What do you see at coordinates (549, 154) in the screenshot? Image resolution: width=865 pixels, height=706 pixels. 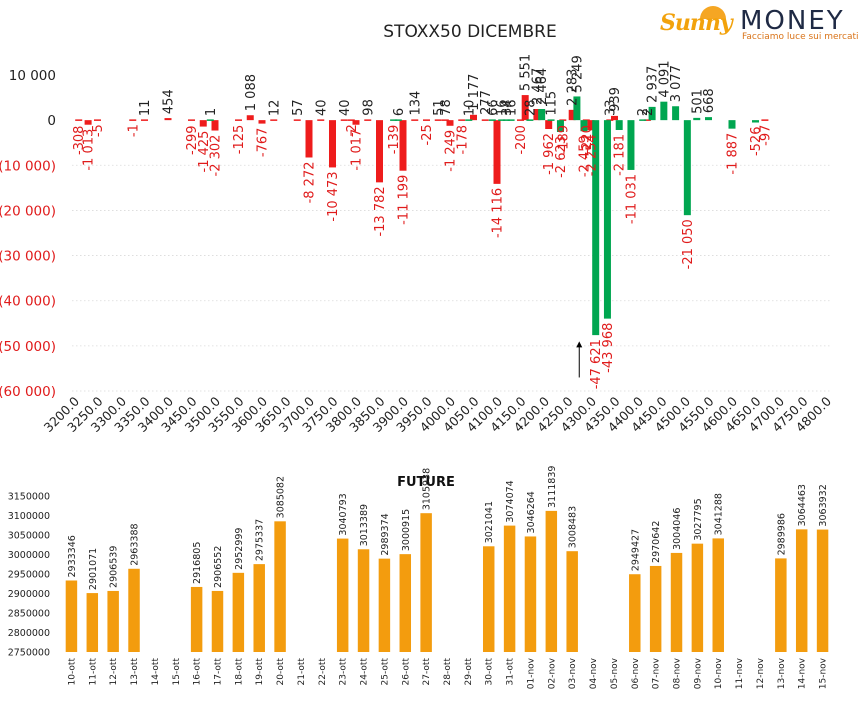 I see `data-label: -1 962` at bounding box center [549, 154].